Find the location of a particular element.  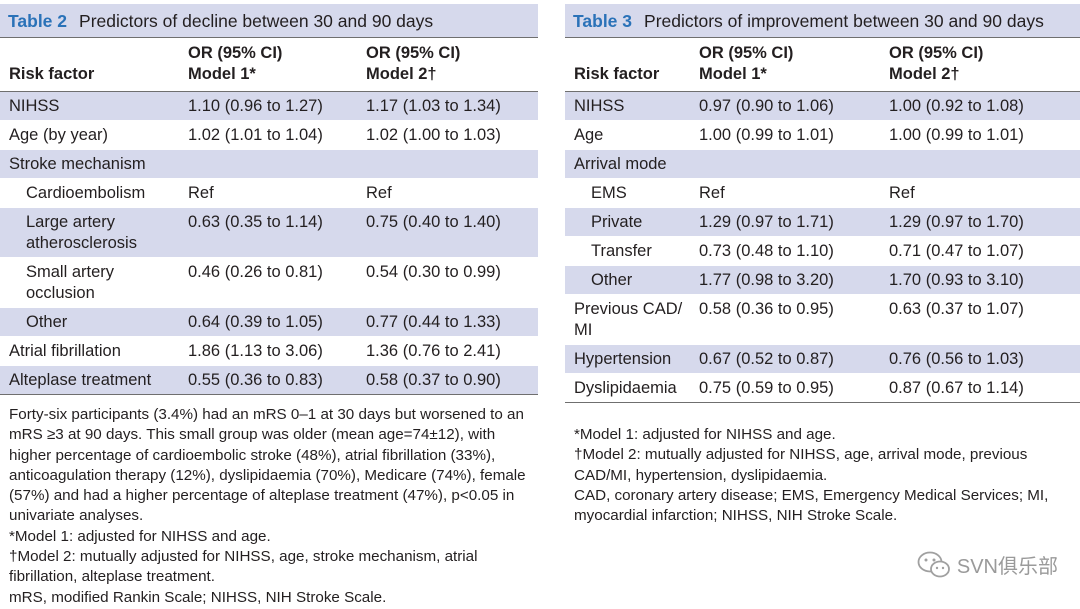

wechat-icon is located at coordinates (933, 564).